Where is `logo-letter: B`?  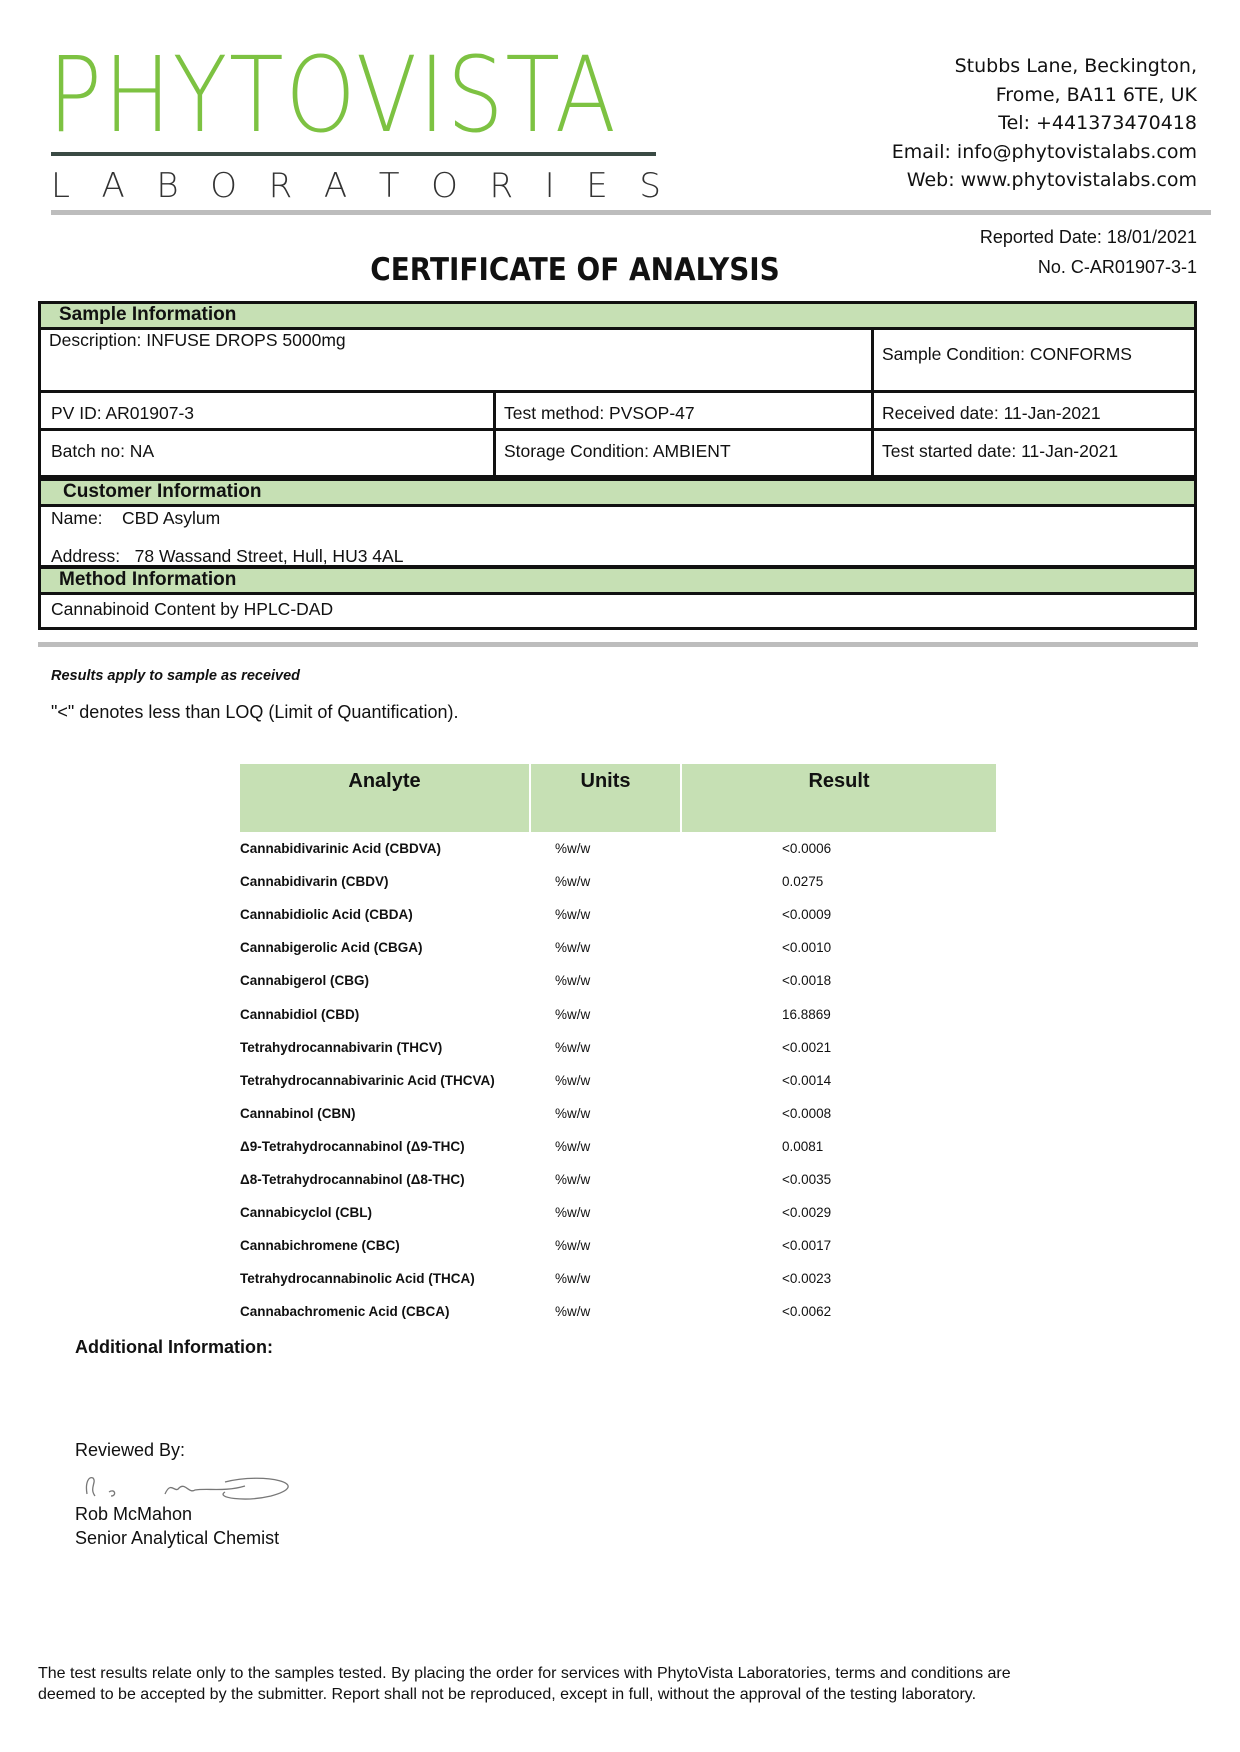 logo-letter: B is located at coordinates (167, 186).